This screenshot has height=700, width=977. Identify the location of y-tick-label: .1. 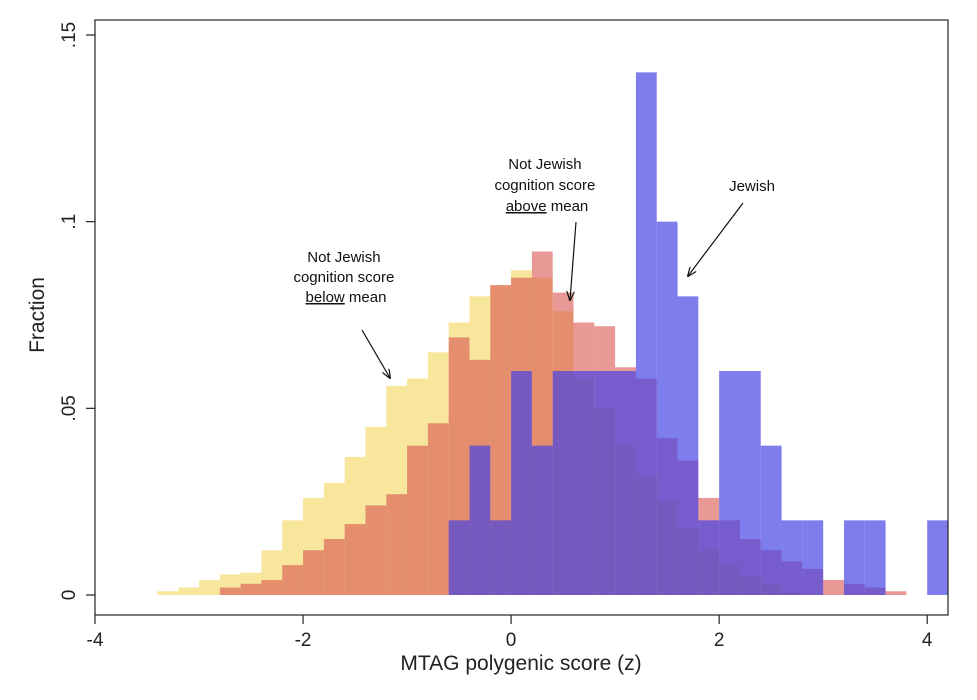
(69, 222).